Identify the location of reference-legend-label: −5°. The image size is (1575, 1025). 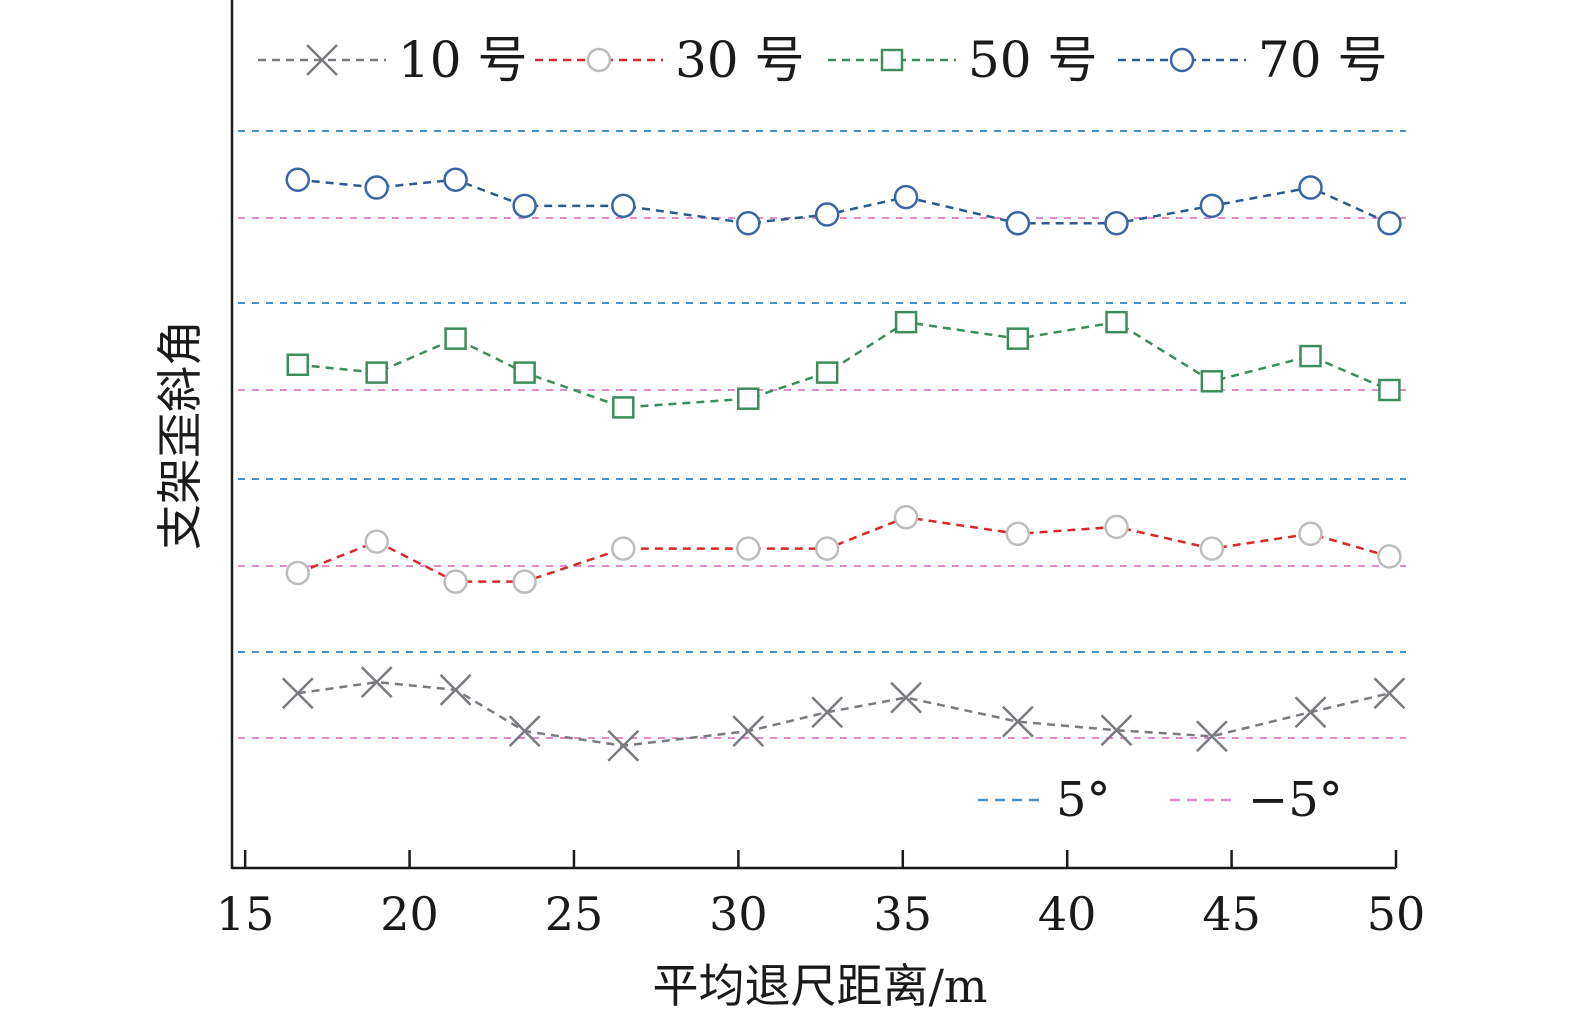
(1295, 800).